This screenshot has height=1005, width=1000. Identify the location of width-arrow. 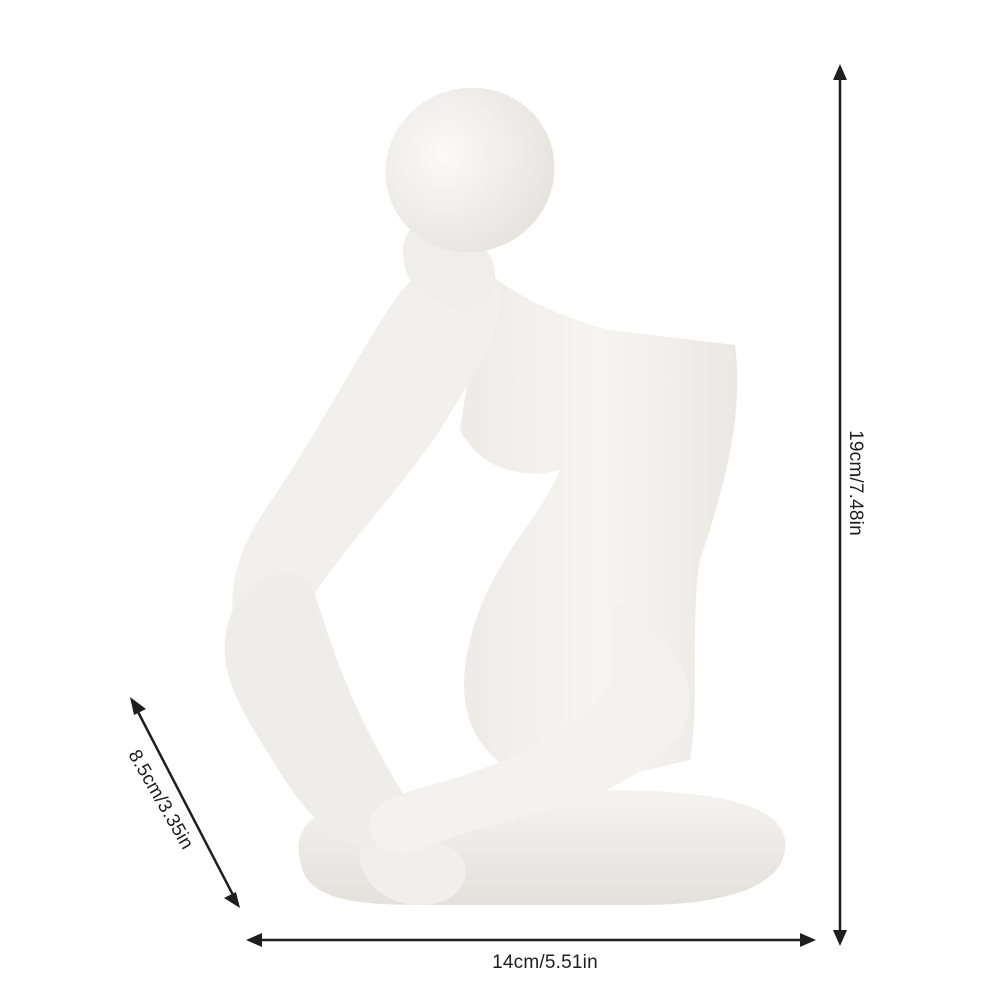
(531, 940).